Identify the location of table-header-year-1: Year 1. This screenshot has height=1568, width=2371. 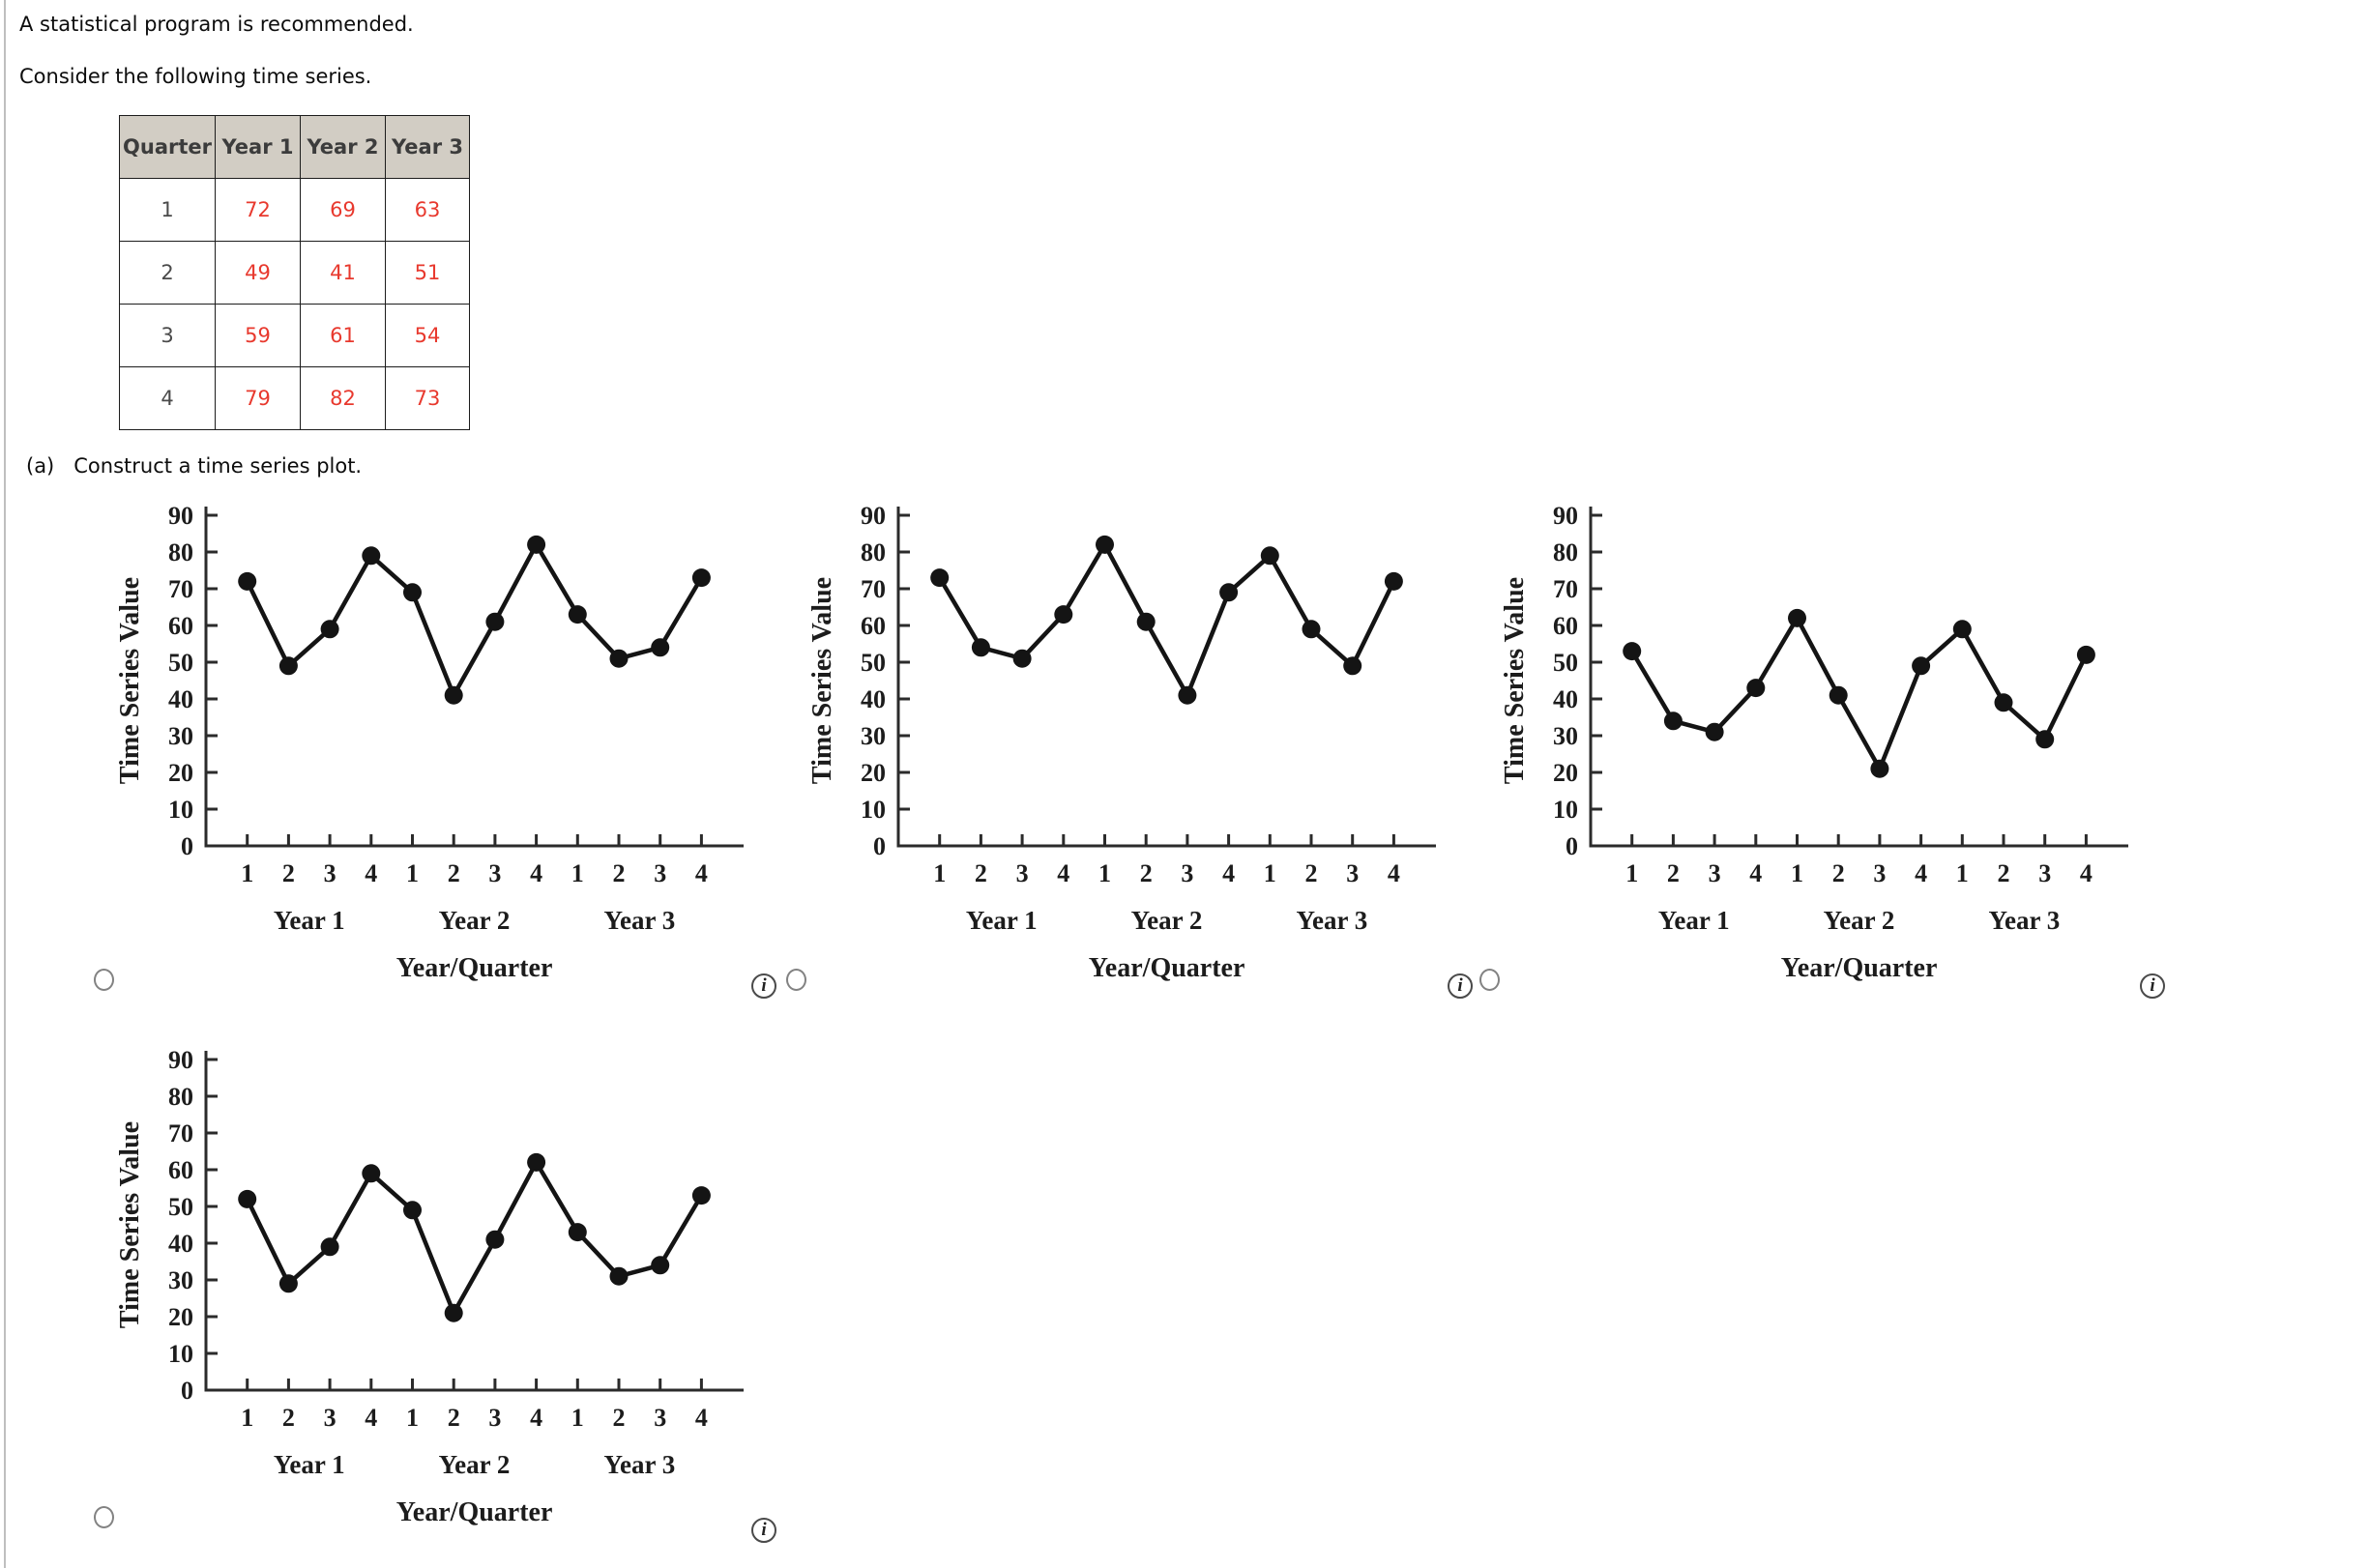
(258, 147).